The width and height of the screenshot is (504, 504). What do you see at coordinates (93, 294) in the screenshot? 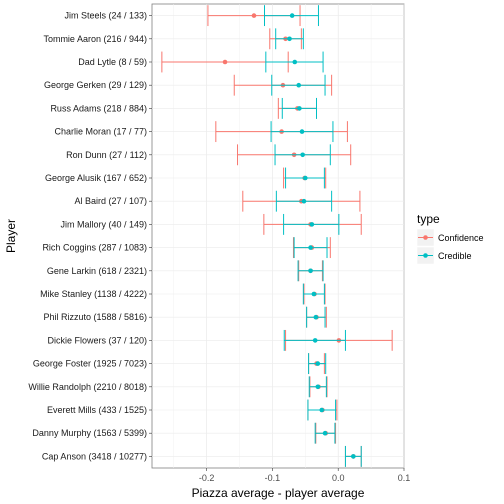
I see `y-tick-label: Mike Stanley (1138 / 4222)` at bounding box center [93, 294].